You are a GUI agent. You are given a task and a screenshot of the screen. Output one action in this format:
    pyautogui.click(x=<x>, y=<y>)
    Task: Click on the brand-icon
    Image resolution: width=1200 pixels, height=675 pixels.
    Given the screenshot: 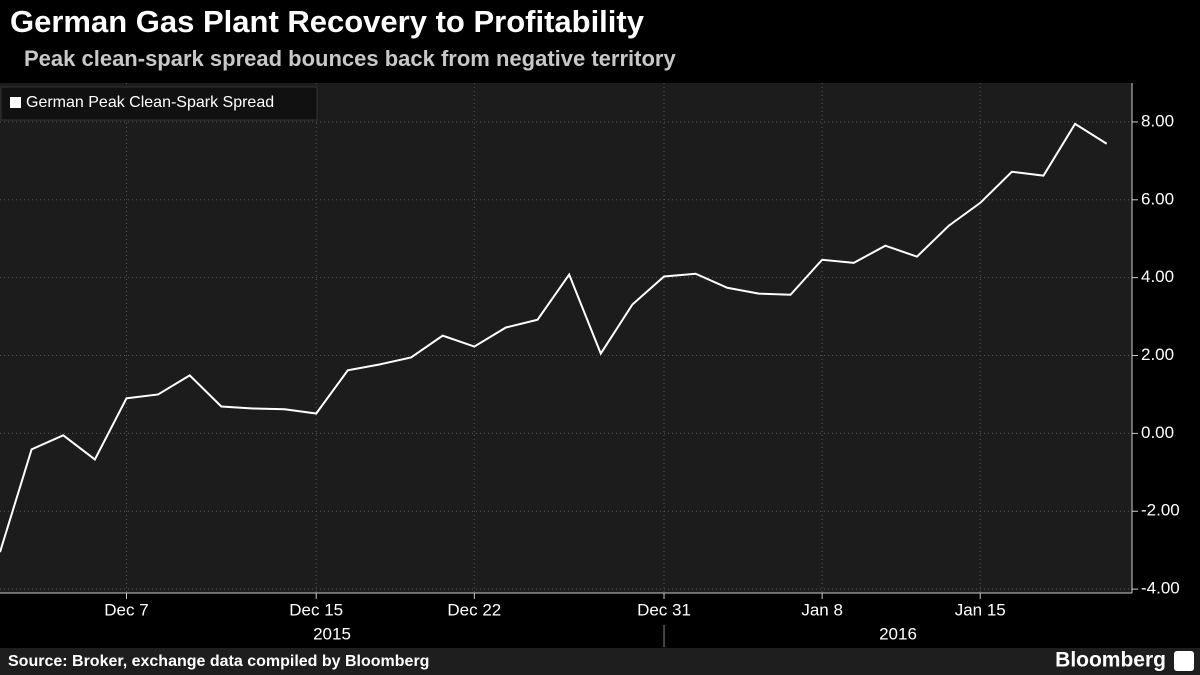 What is the action you would take?
    pyautogui.click(x=1184, y=661)
    